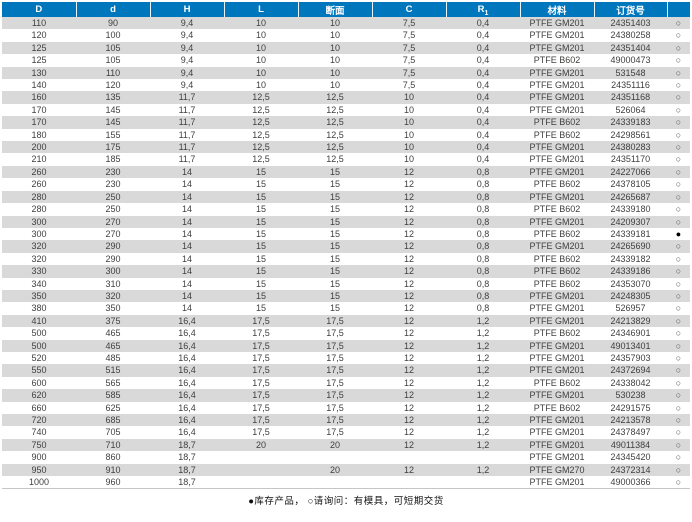 The image size is (692, 522). I want to click on cell-order-number: 24378105, so click(630, 184).